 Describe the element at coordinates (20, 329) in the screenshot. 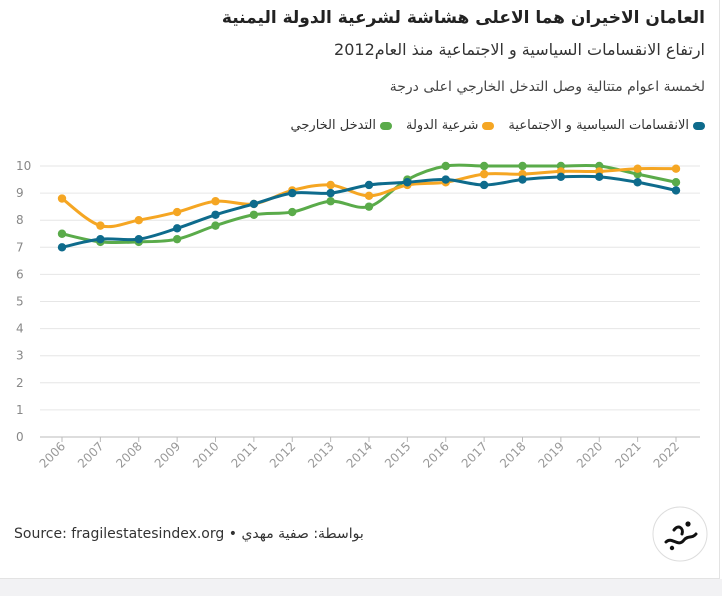

I see `y-tick-label: 4` at that location.